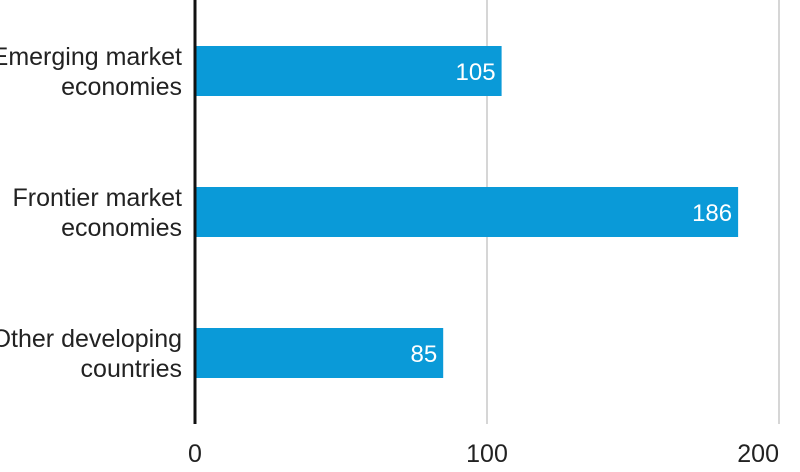  I want to click on bar-value-label-2: 85, so click(423, 354).